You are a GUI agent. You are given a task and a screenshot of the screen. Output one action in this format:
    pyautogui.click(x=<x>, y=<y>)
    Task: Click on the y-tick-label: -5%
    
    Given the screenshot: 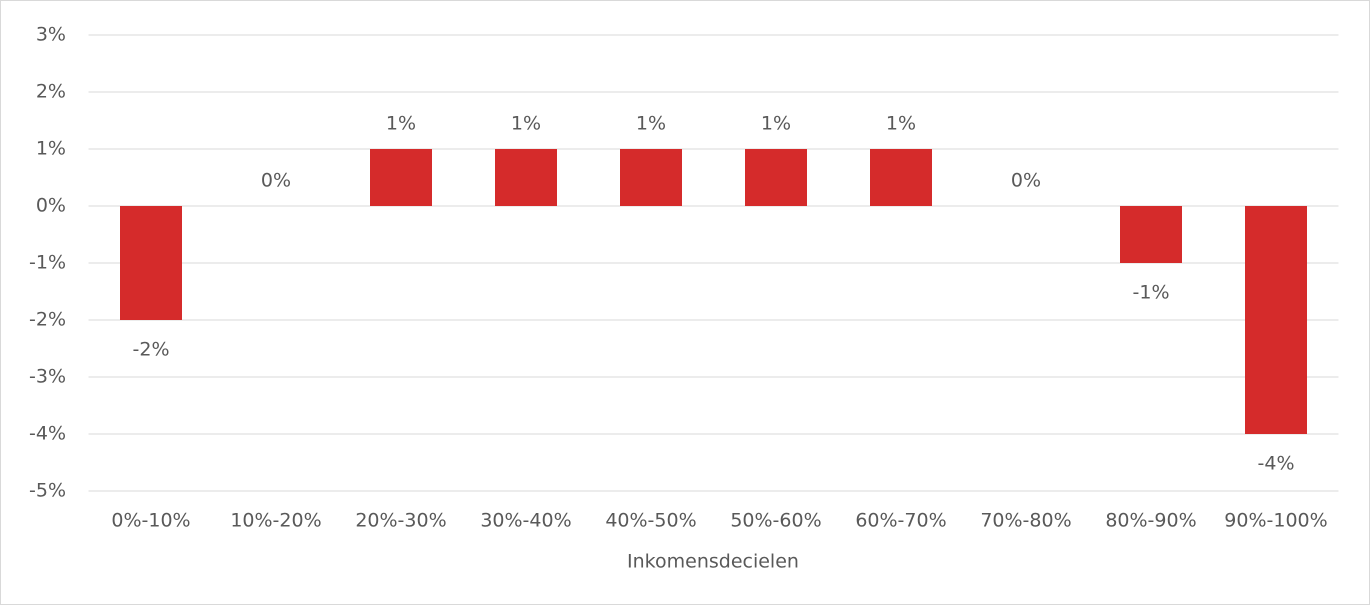 What is the action you would take?
    pyautogui.click(x=47, y=491)
    